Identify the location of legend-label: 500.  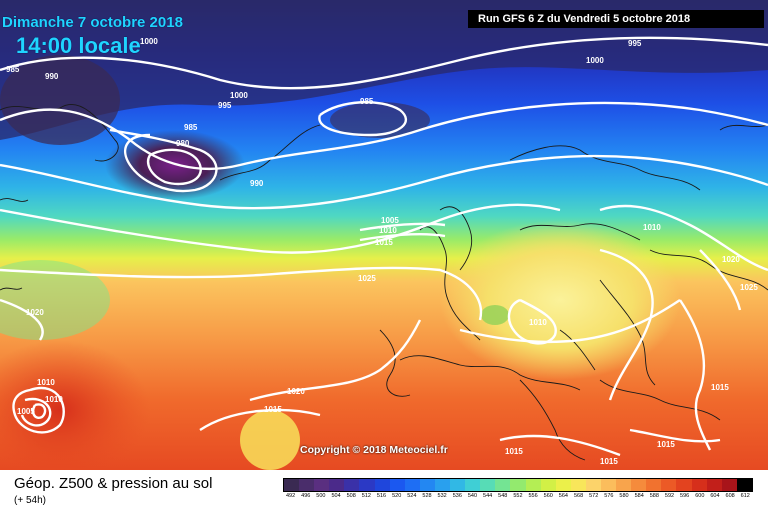
(321, 496).